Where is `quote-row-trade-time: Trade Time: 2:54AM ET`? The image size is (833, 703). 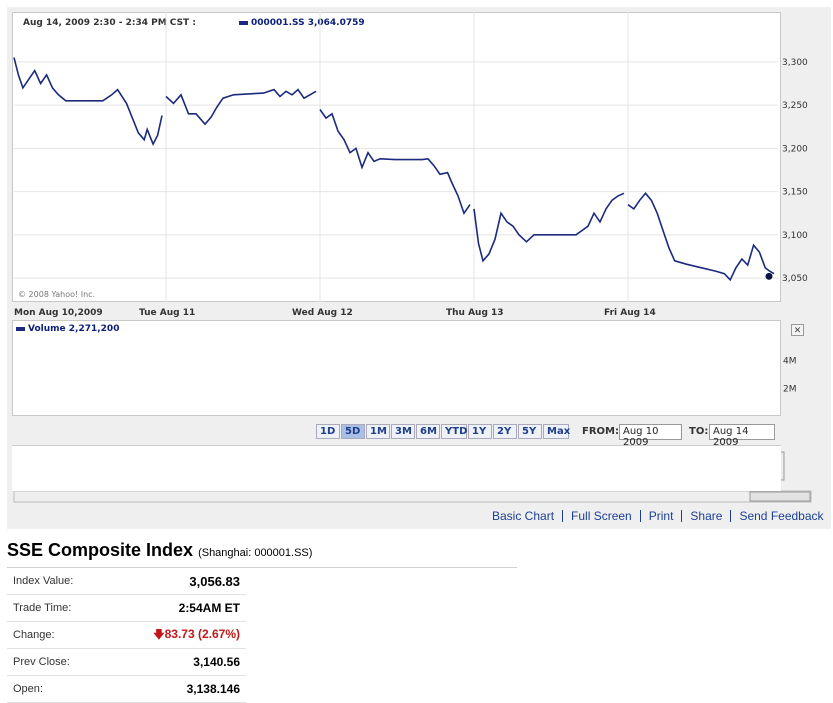
quote-row-trade-time: Trade Time: 2:54AM ET is located at coordinates (126, 608).